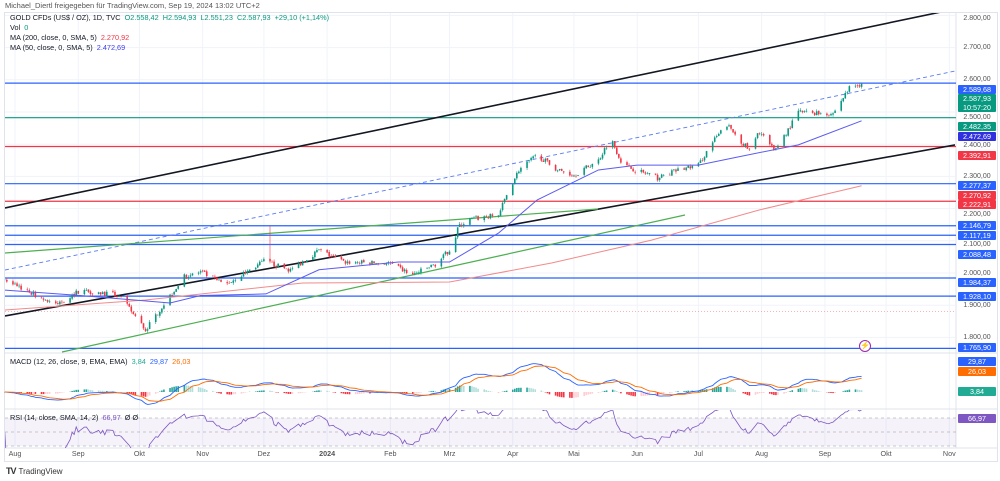 The width and height of the screenshot is (1000, 481). Describe the element at coordinates (977, 89) in the screenshot. I see `level-price-tag: 2.589,68` at that location.